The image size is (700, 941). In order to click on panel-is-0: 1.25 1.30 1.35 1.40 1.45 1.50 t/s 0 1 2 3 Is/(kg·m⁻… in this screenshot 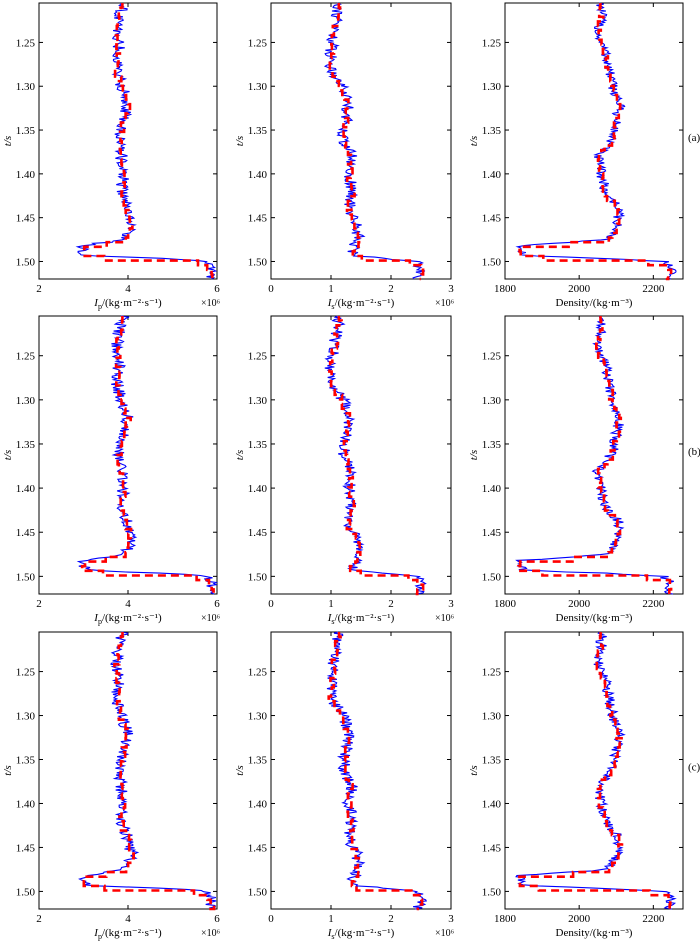, I will do `click(344, 156)`.